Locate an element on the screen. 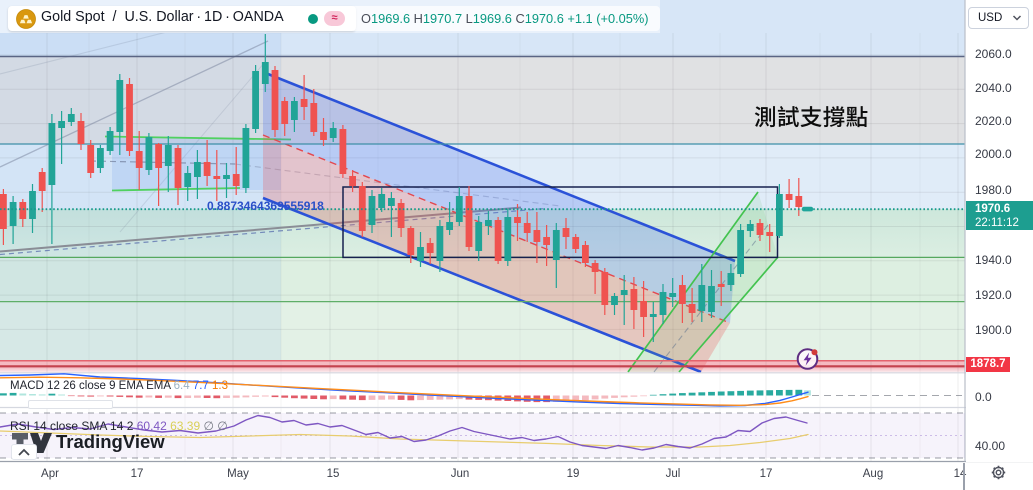 This screenshot has height=490, width=1033. svg-text: TradingView is located at coordinates (110, 441).